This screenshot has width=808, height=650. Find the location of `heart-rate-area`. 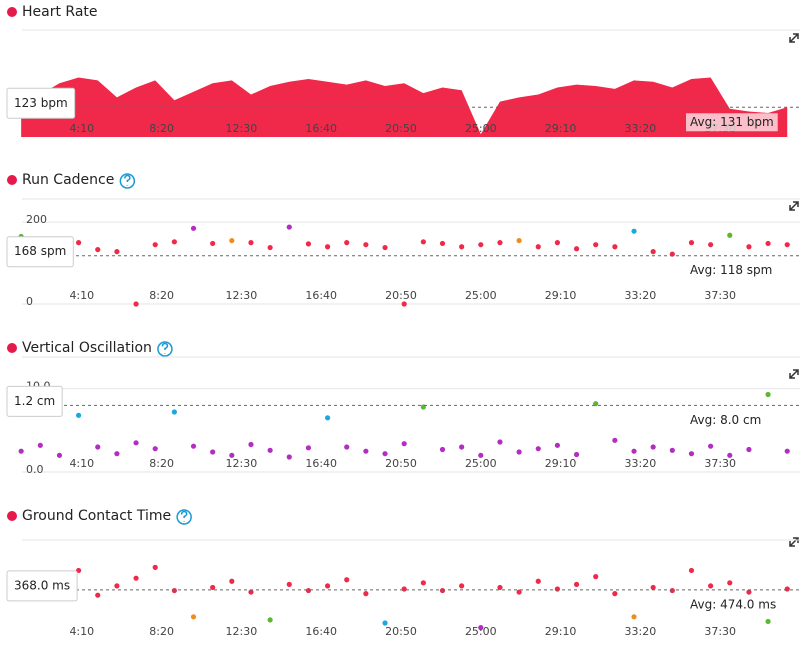

heart-rate-area is located at coordinates (404, 107).